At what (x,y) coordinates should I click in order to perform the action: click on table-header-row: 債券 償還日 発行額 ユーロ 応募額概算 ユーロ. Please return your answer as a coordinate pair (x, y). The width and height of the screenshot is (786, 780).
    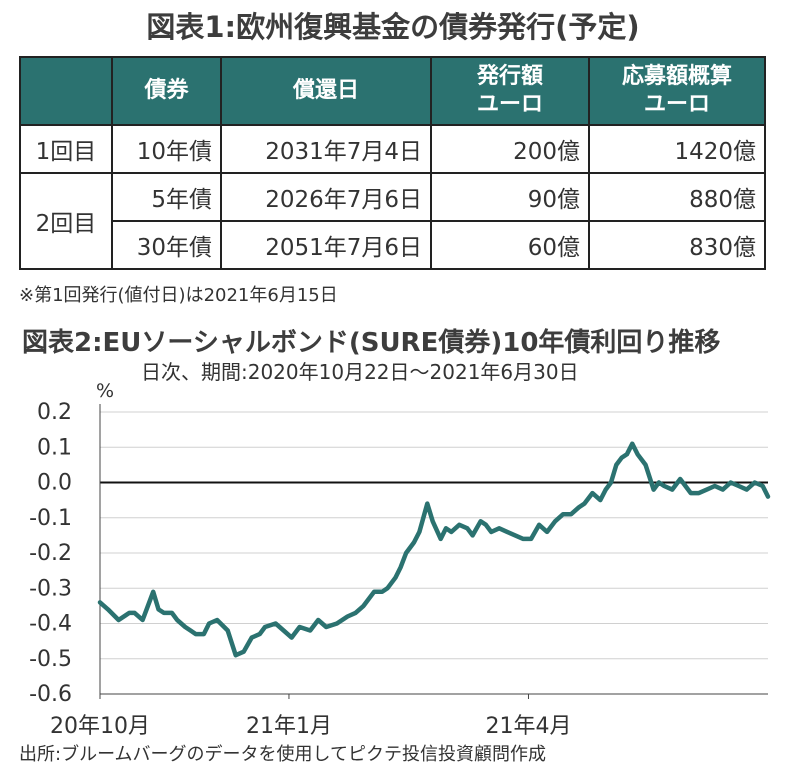
    Looking at the image, I should click on (392, 91).